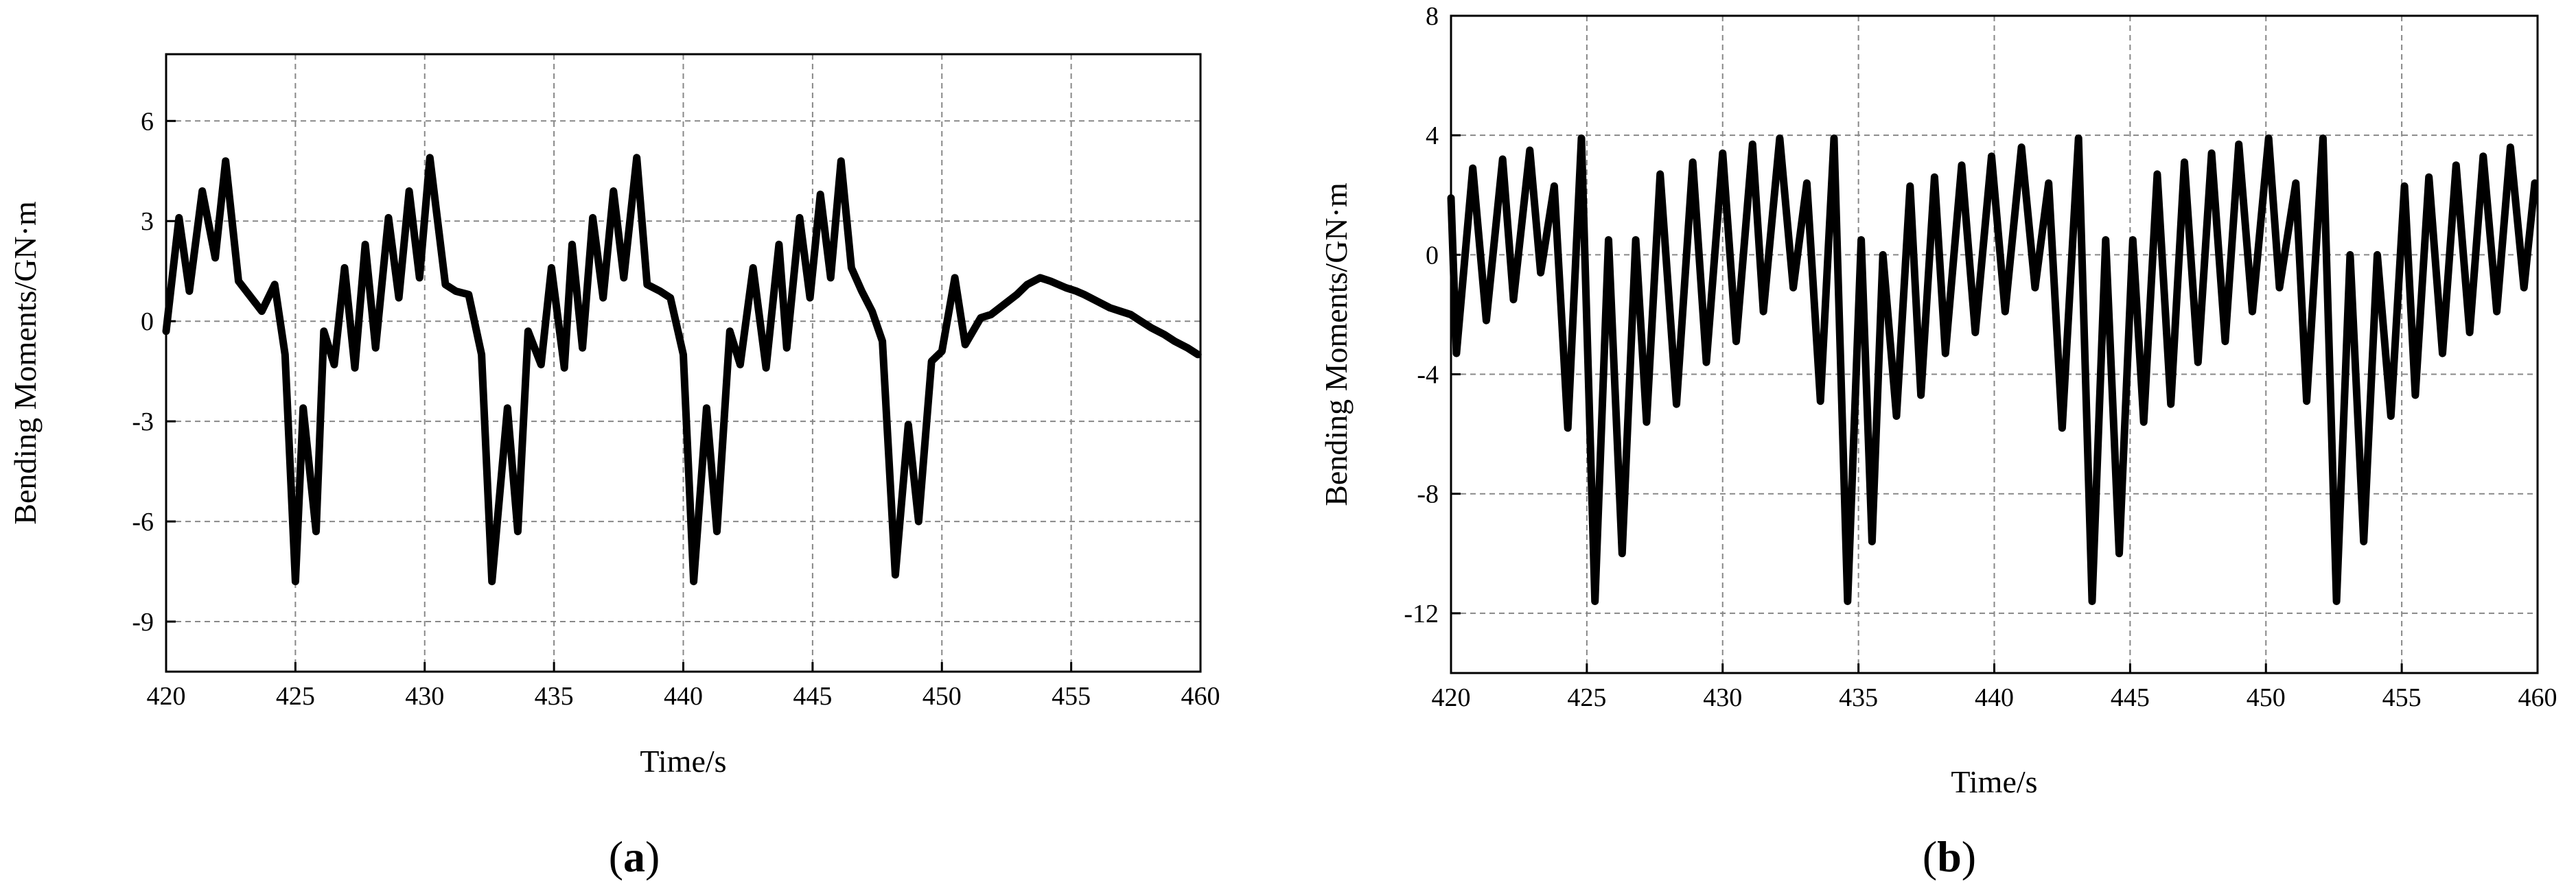 This screenshot has height=896, width=2576. I want to click on chart-b-xtick-label: 460, so click(2537, 697).